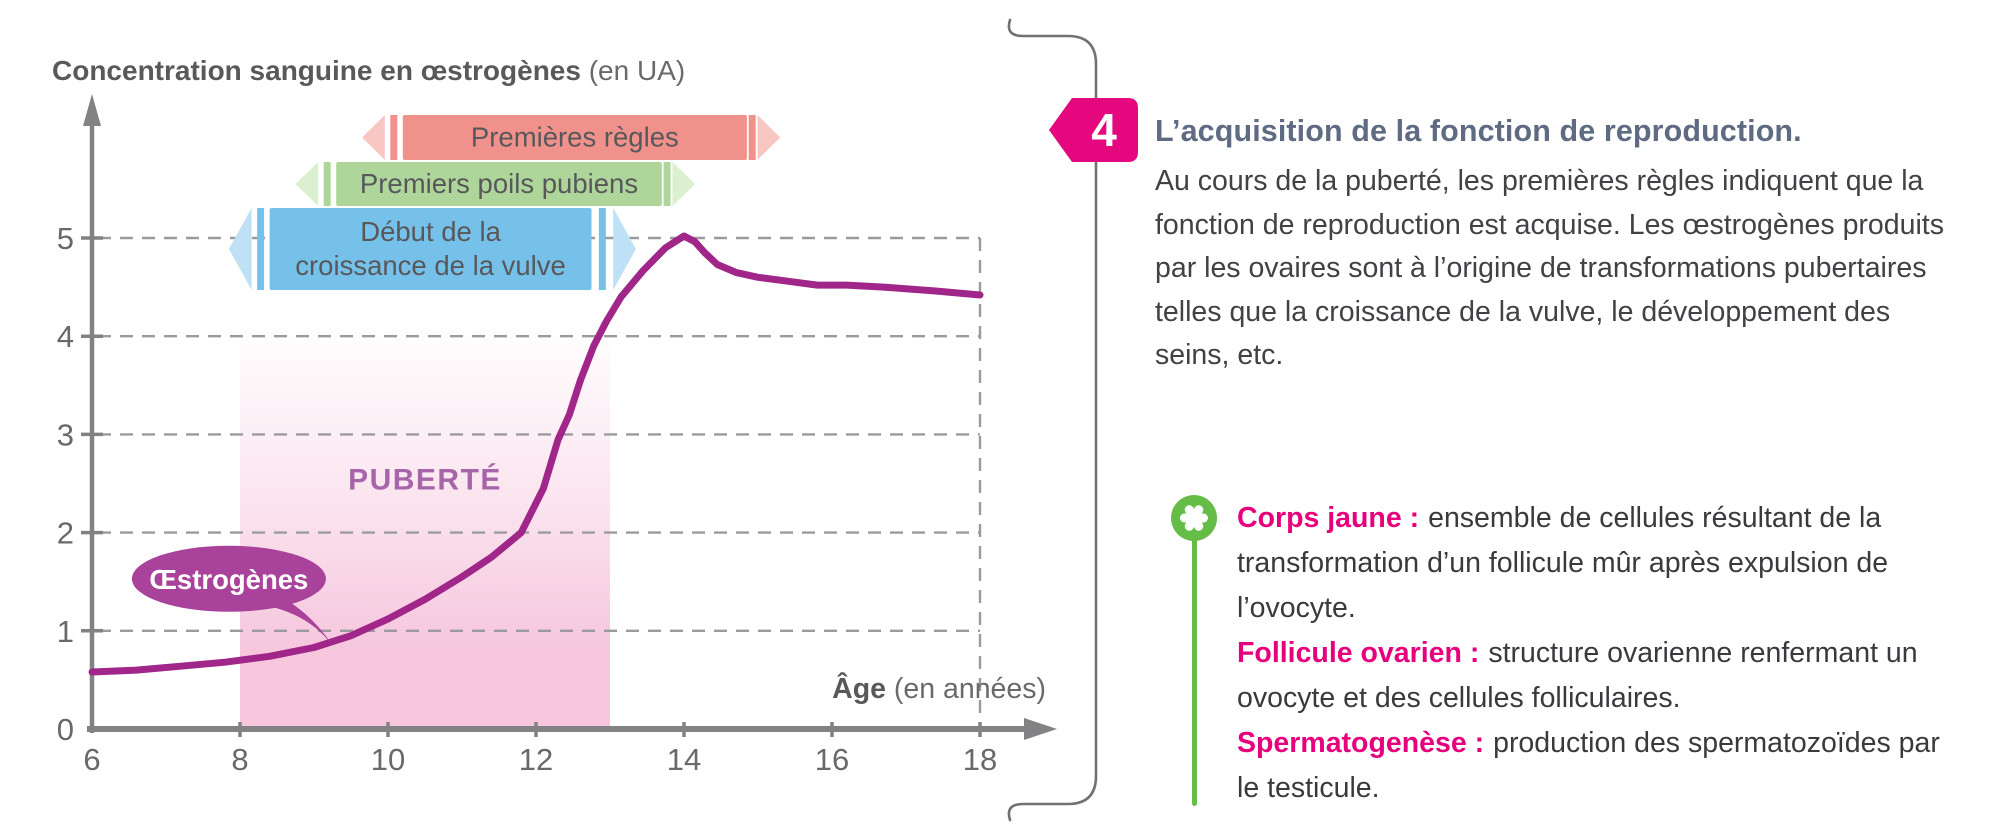 This screenshot has height=826, width=2000. What do you see at coordinates (684, 759) in the screenshot?
I see `x-tick-label: 14` at bounding box center [684, 759].